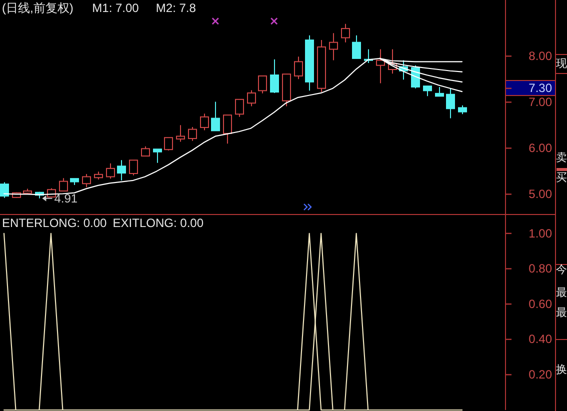 This screenshot has height=411, width=567. What do you see at coordinates (158, 223) in the screenshot?
I see `annotation: EXITLONG: 0.00` at bounding box center [158, 223].